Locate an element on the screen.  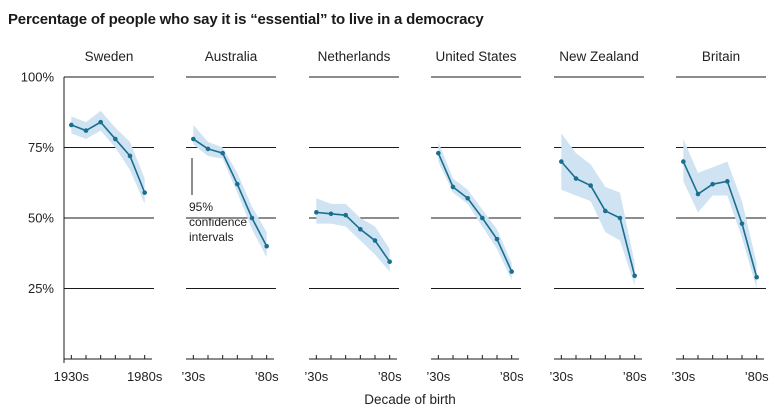
x-tick-label: 1930s is located at coordinates (72, 376).